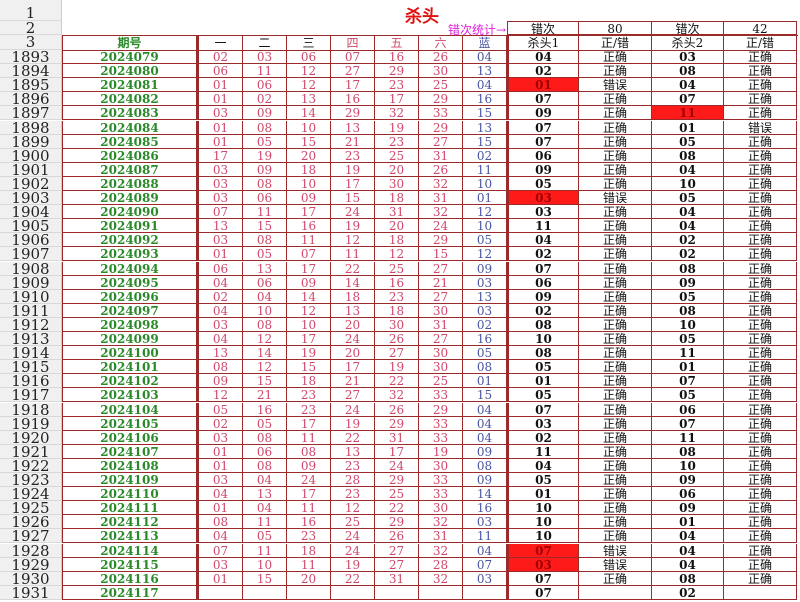 This screenshot has height=602, width=800. I want to click on row-number: 1912, so click(31, 324).